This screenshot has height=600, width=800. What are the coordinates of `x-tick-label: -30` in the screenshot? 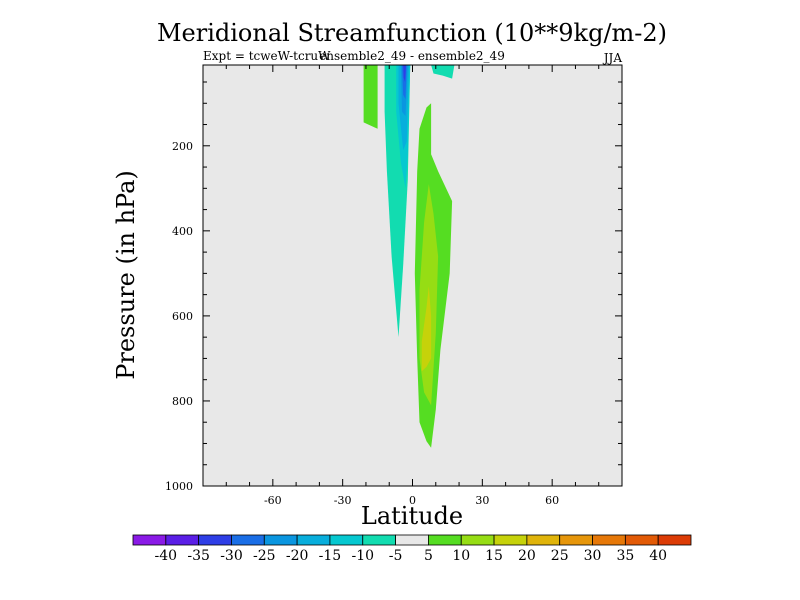 It's located at (343, 500).